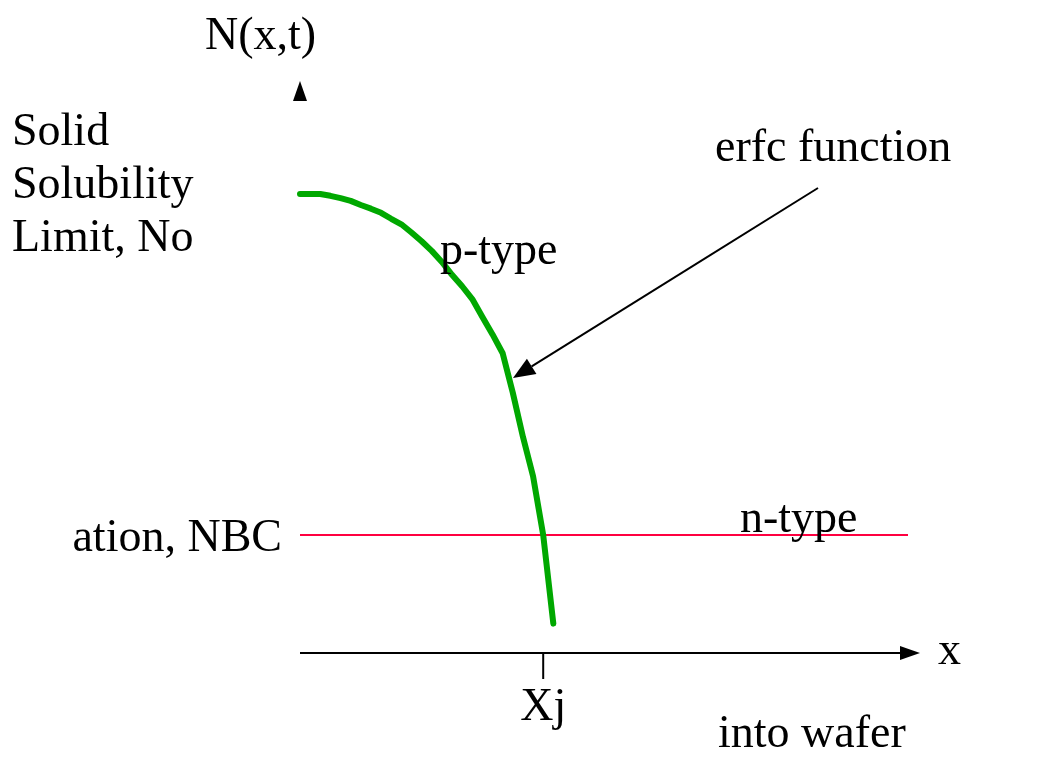 This screenshot has height=773, width=1061. Describe the element at coordinates (543, 705) in the screenshot. I see `text: Xj` at that location.